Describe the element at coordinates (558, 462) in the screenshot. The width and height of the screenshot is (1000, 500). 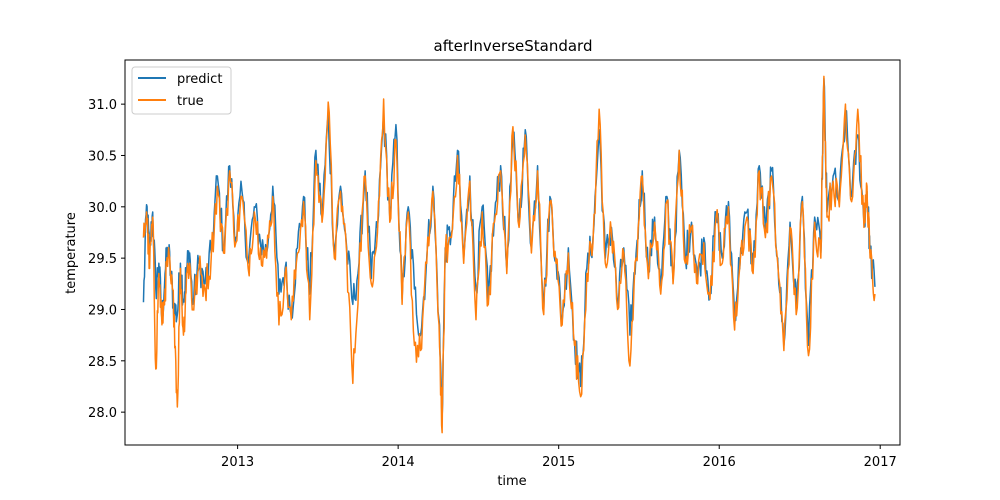
I see `x-tick-label: 2015` at that location.